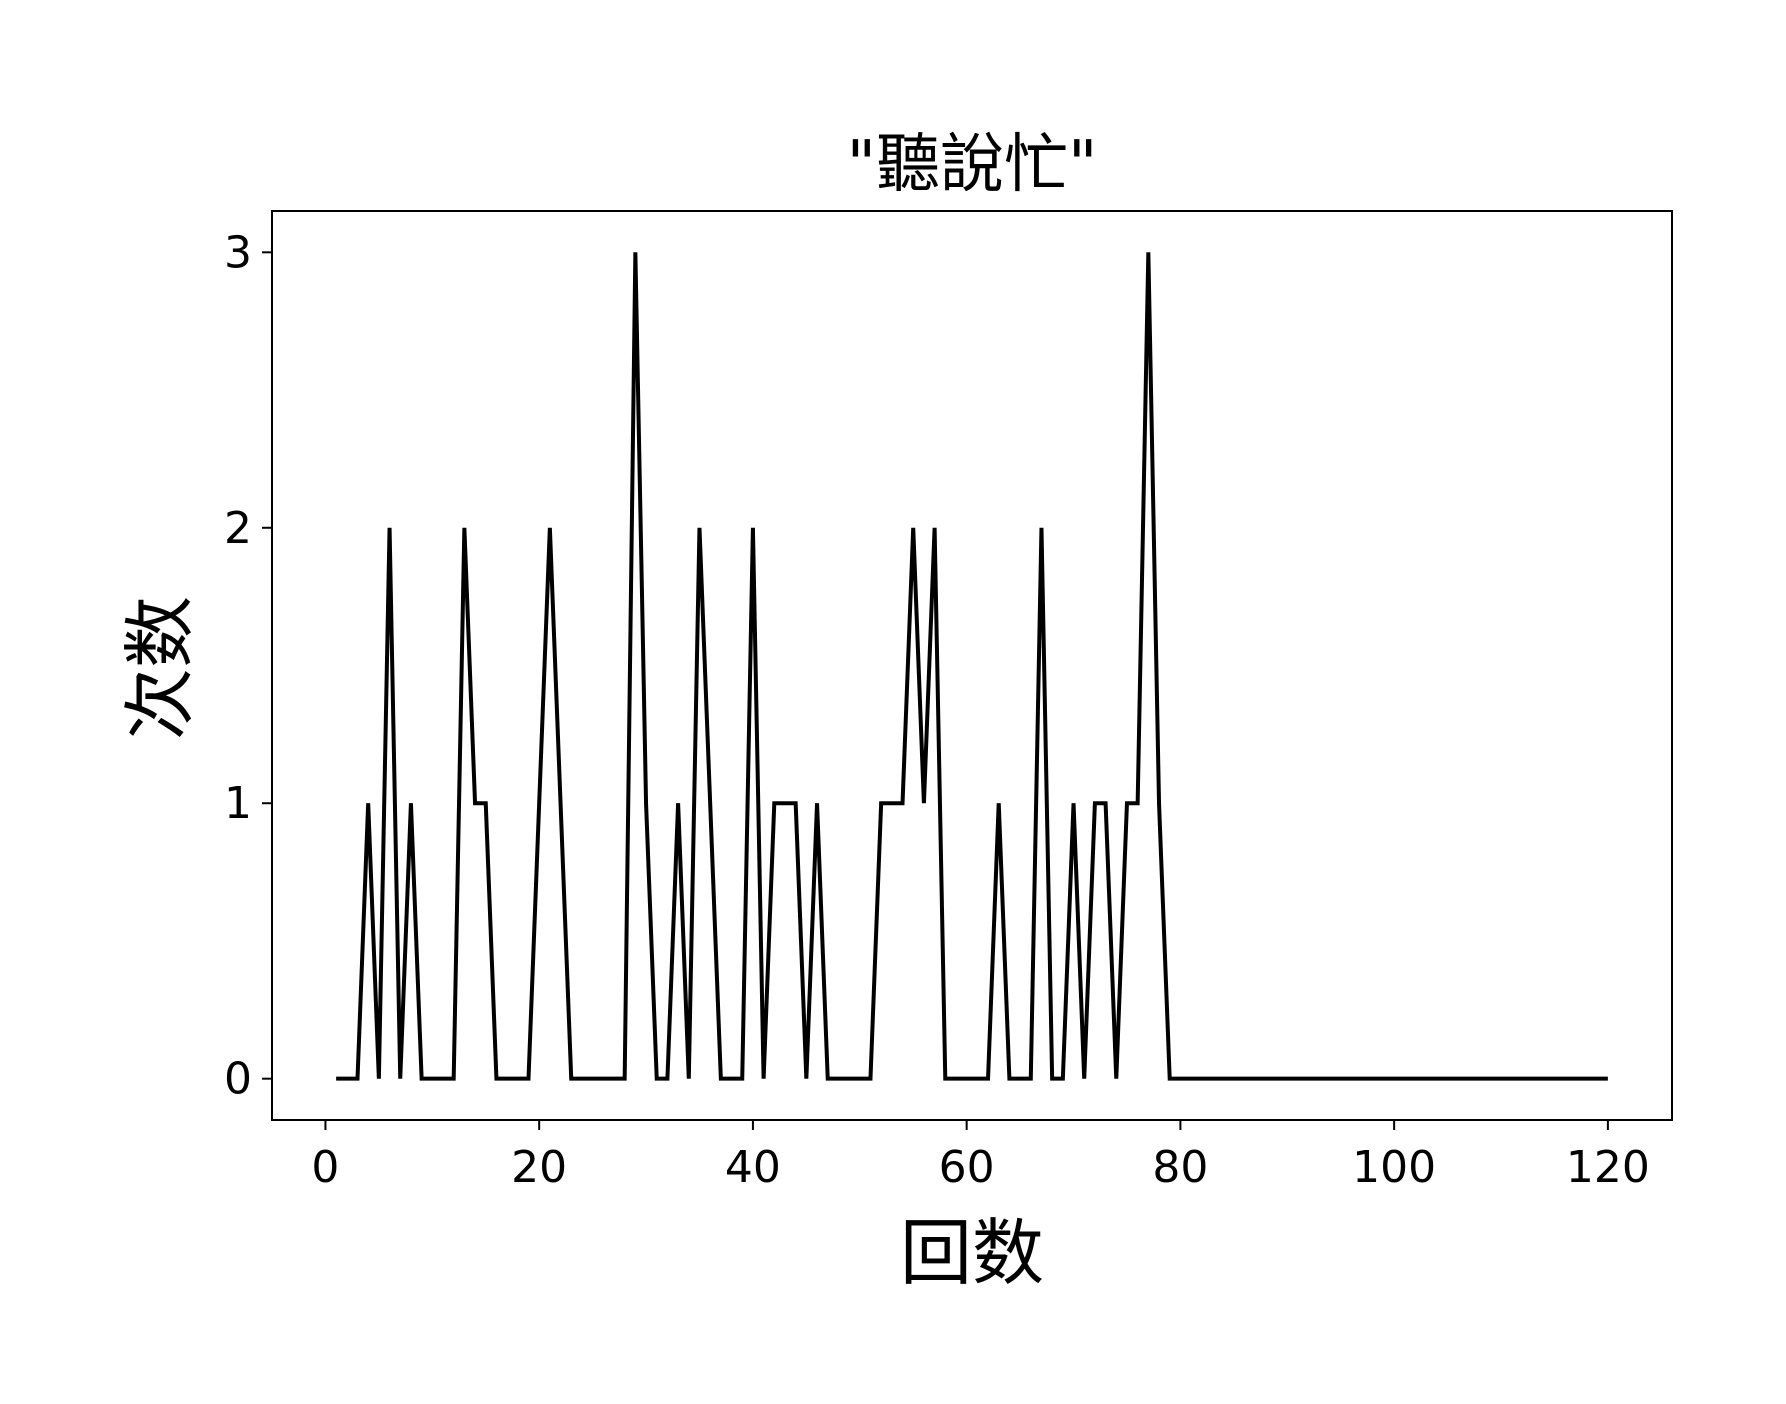 Image resolution: width=1786 pixels, height=1404 pixels. I want to click on y-axis-label: 次数, so click(160, 668).